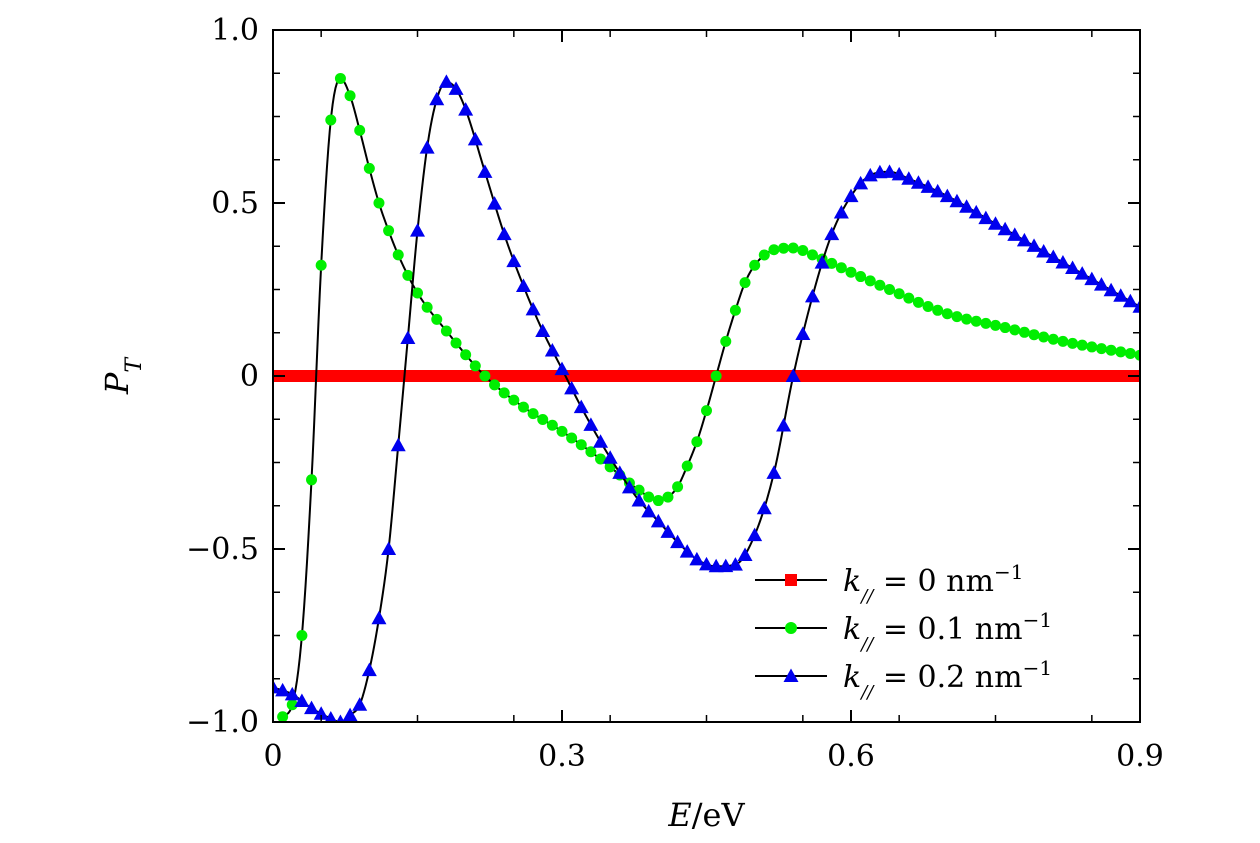  Describe the element at coordinates (791, 580) in the screenshot. I see `legend-marker` at that location.